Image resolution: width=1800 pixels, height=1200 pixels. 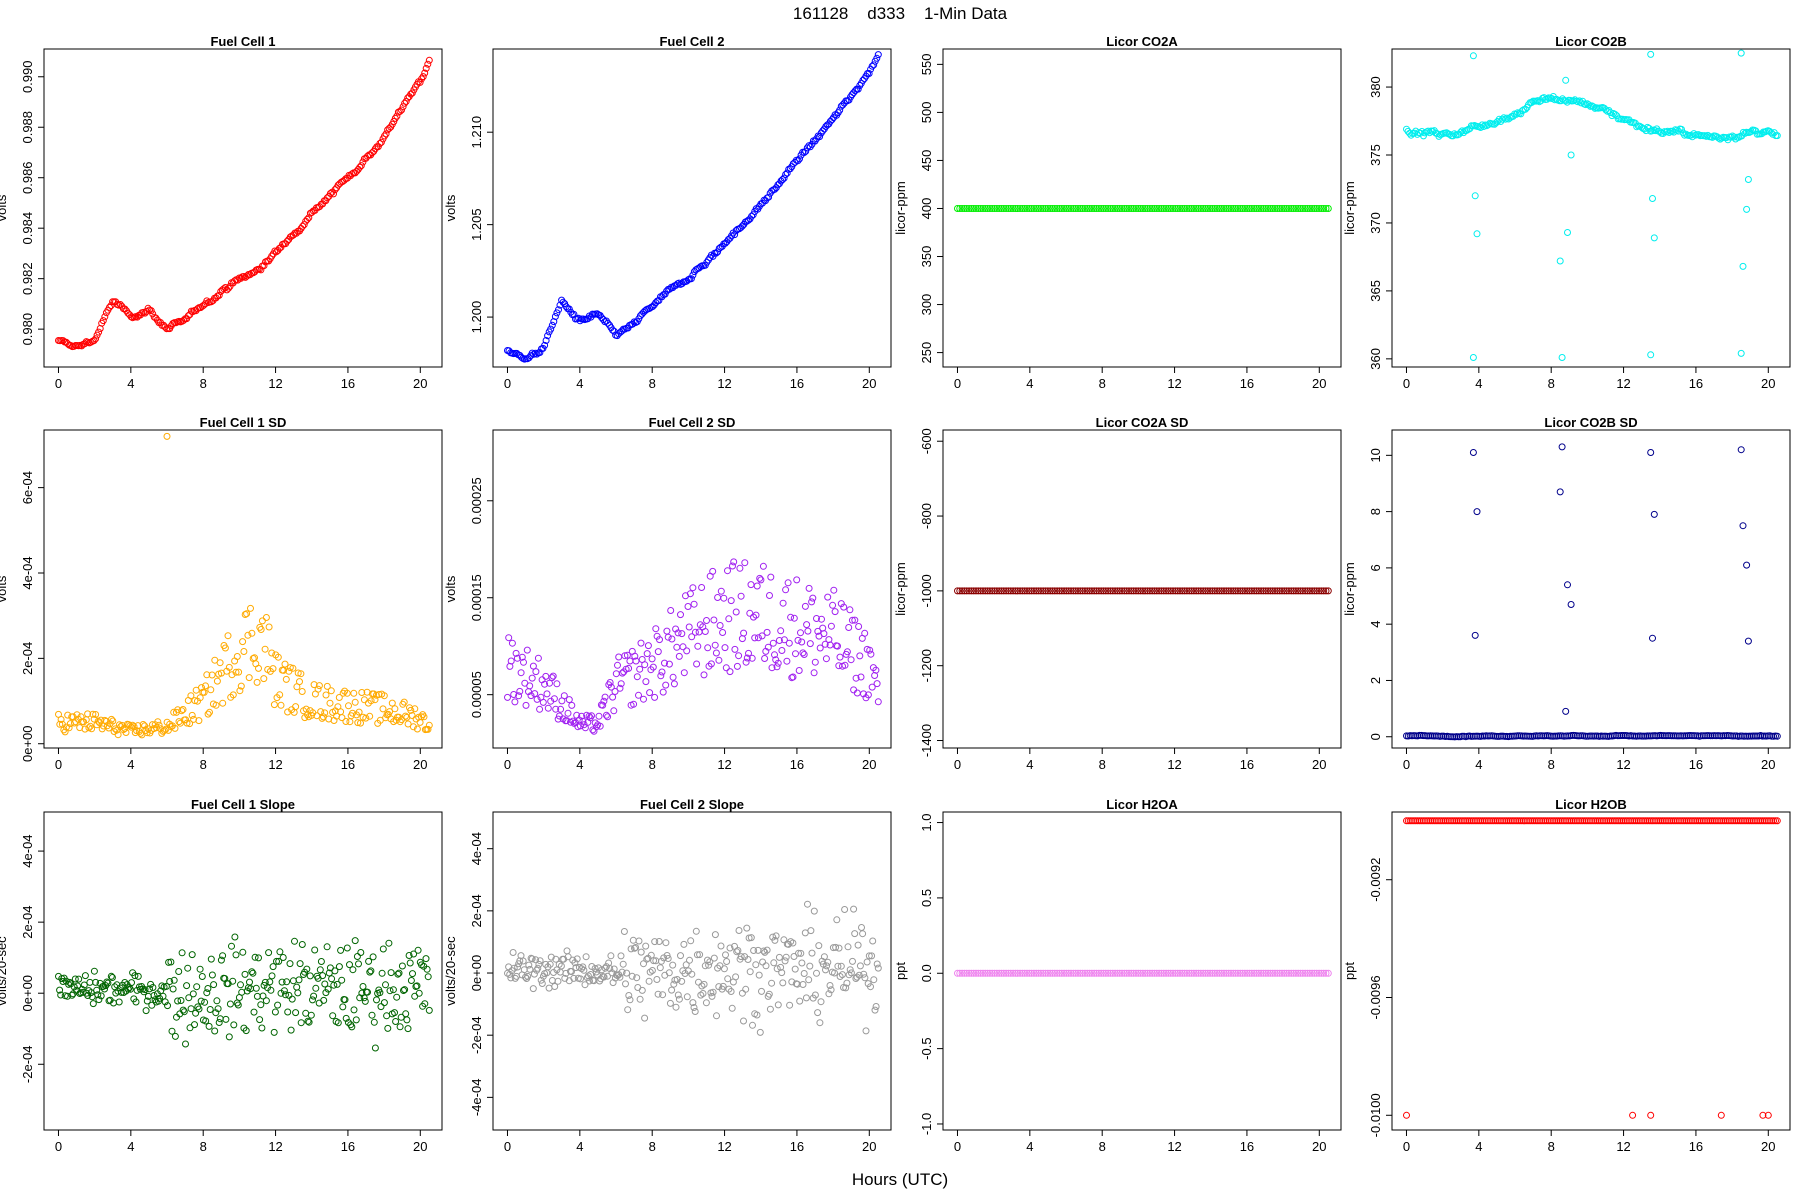 What do you see at coordinates (926, 209) in the screenshot?
I see `y-tick-label: 400` at bounding box center [926, 209].